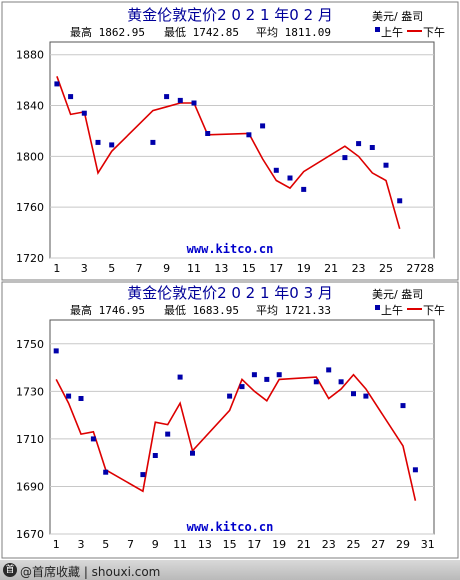  What do you see at coordinates (201, 310) in the screenshot?
I see `stat-low: 最低 1683.95` at bounding box center [201, 310].